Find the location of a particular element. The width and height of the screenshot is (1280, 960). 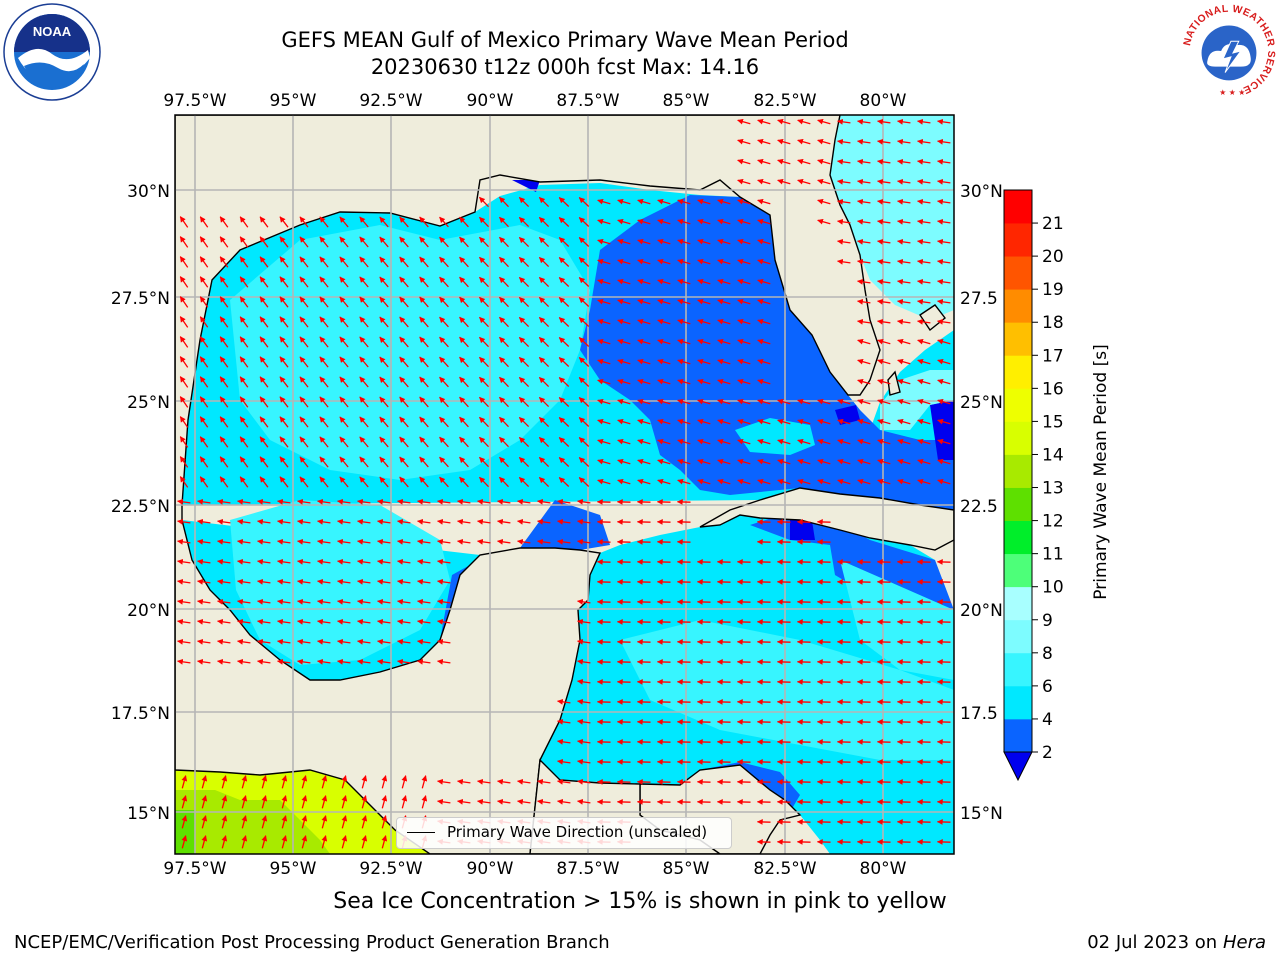

colorbar-bin is located at coordinates (1018, 603).